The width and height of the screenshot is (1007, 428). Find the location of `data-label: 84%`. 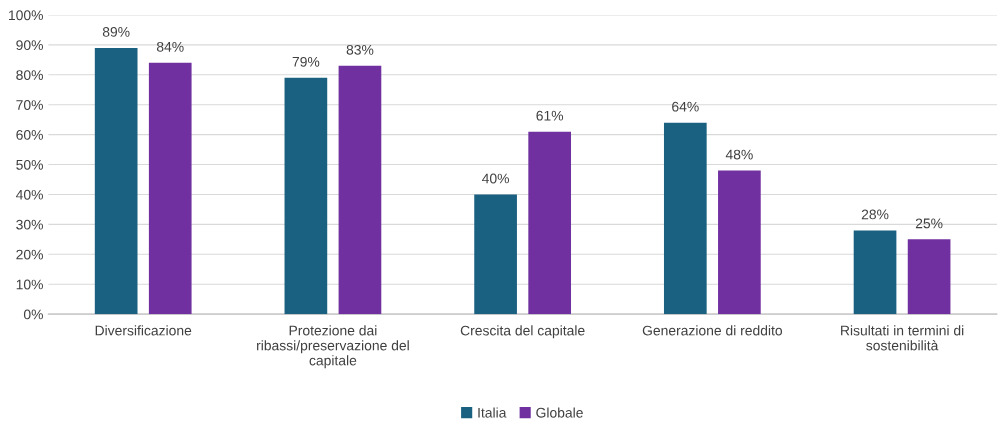

data-label: 84% is located at coordinates (170, 46).